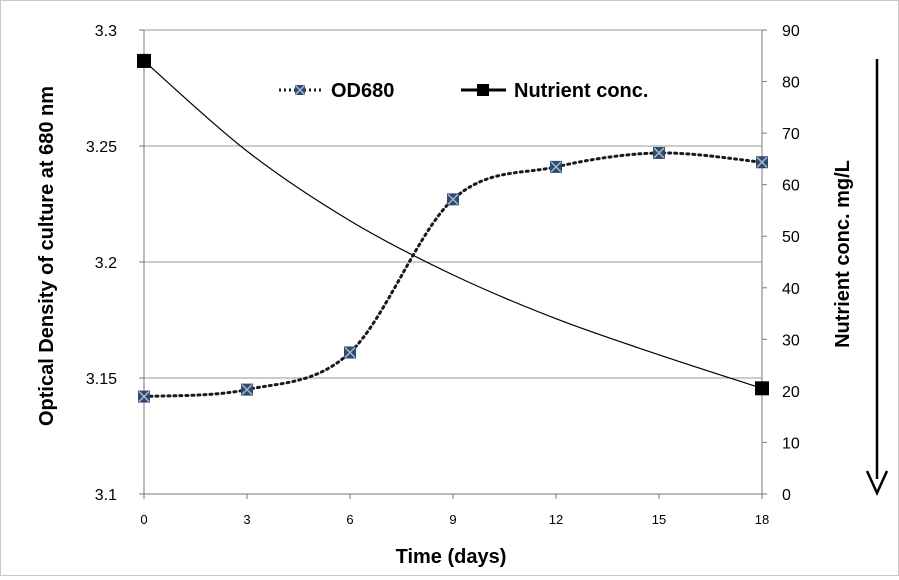  What do you see at coordinates (451, 557) in the screenshot?
I see `x-axis-title: Time (days)` at bounding box center [451, 557].